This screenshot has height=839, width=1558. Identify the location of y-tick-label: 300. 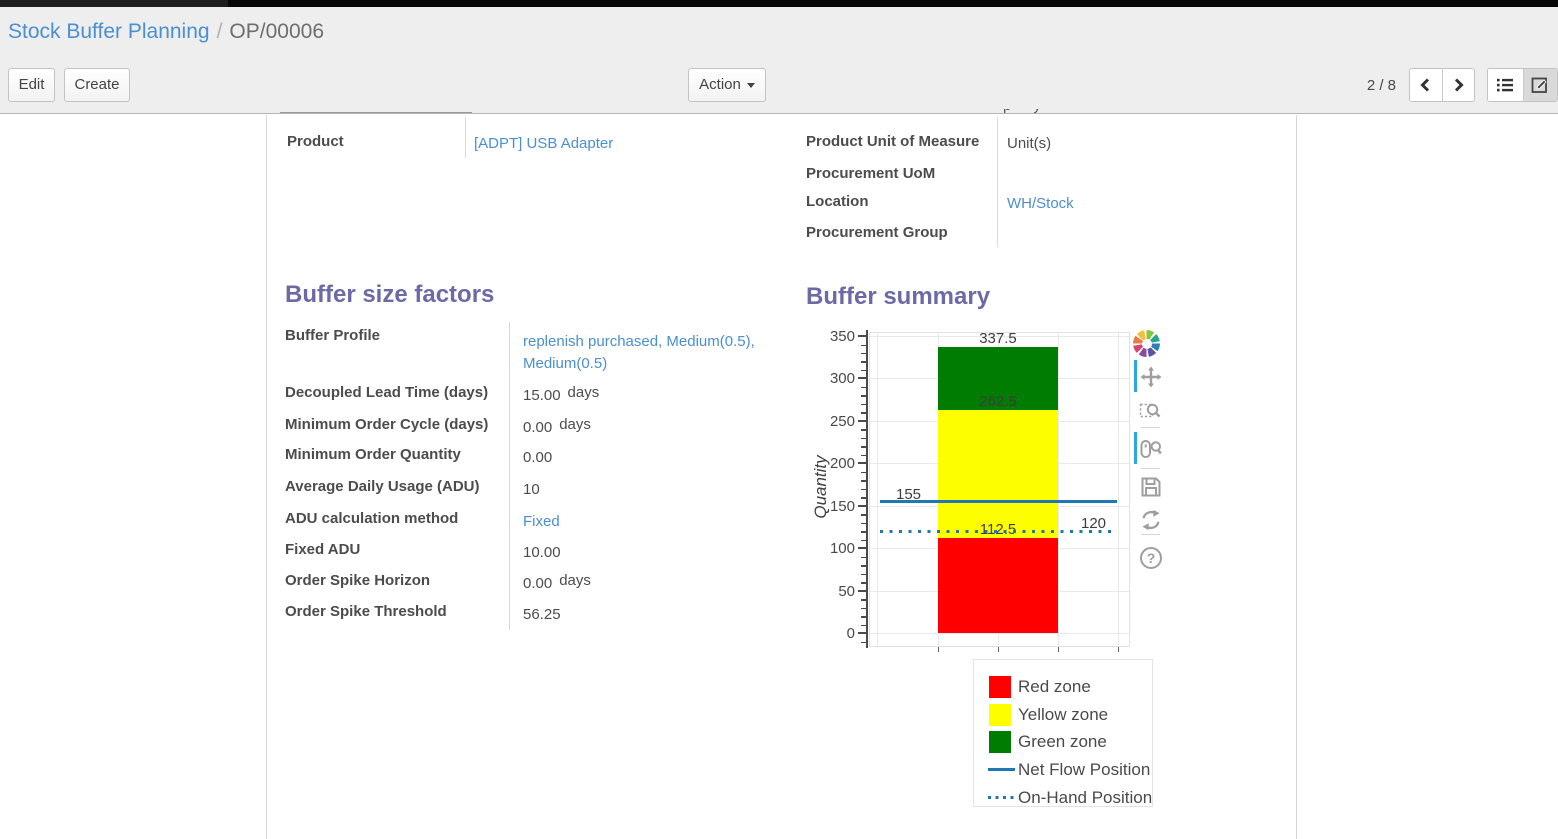
(842, 379).